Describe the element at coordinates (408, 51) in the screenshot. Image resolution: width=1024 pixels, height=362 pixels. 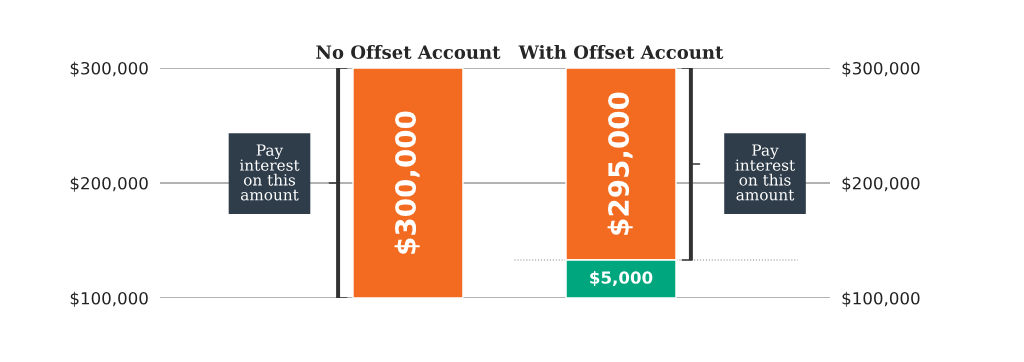
I see `x-tick-label: No Offset Account` at that location.